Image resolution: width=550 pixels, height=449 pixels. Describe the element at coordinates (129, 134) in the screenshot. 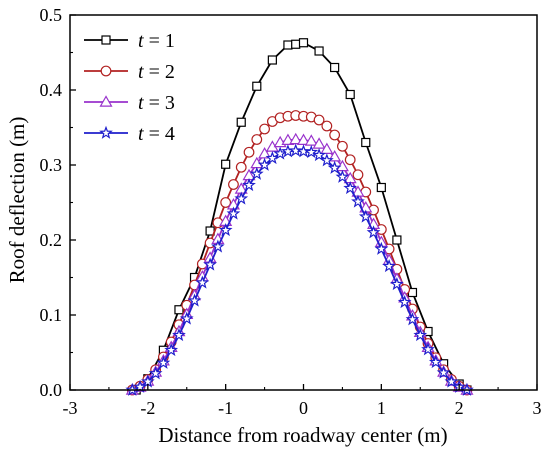

I see `legend-entry-4: t = 4` at that location.